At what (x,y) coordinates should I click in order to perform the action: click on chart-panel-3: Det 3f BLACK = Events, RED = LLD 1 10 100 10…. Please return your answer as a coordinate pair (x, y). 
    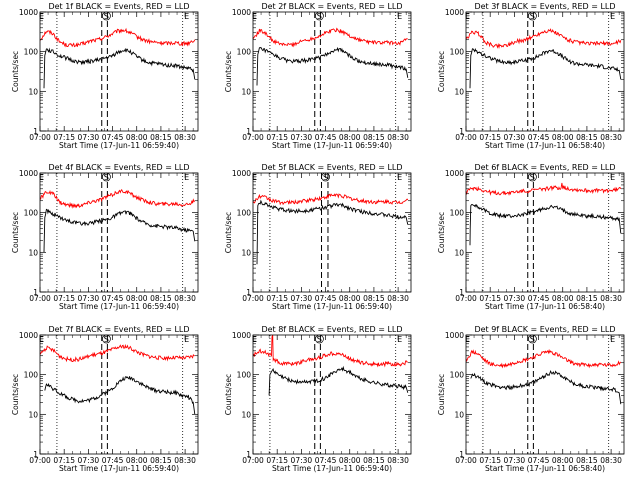
    Looking at the image, I should click on (531, 76).